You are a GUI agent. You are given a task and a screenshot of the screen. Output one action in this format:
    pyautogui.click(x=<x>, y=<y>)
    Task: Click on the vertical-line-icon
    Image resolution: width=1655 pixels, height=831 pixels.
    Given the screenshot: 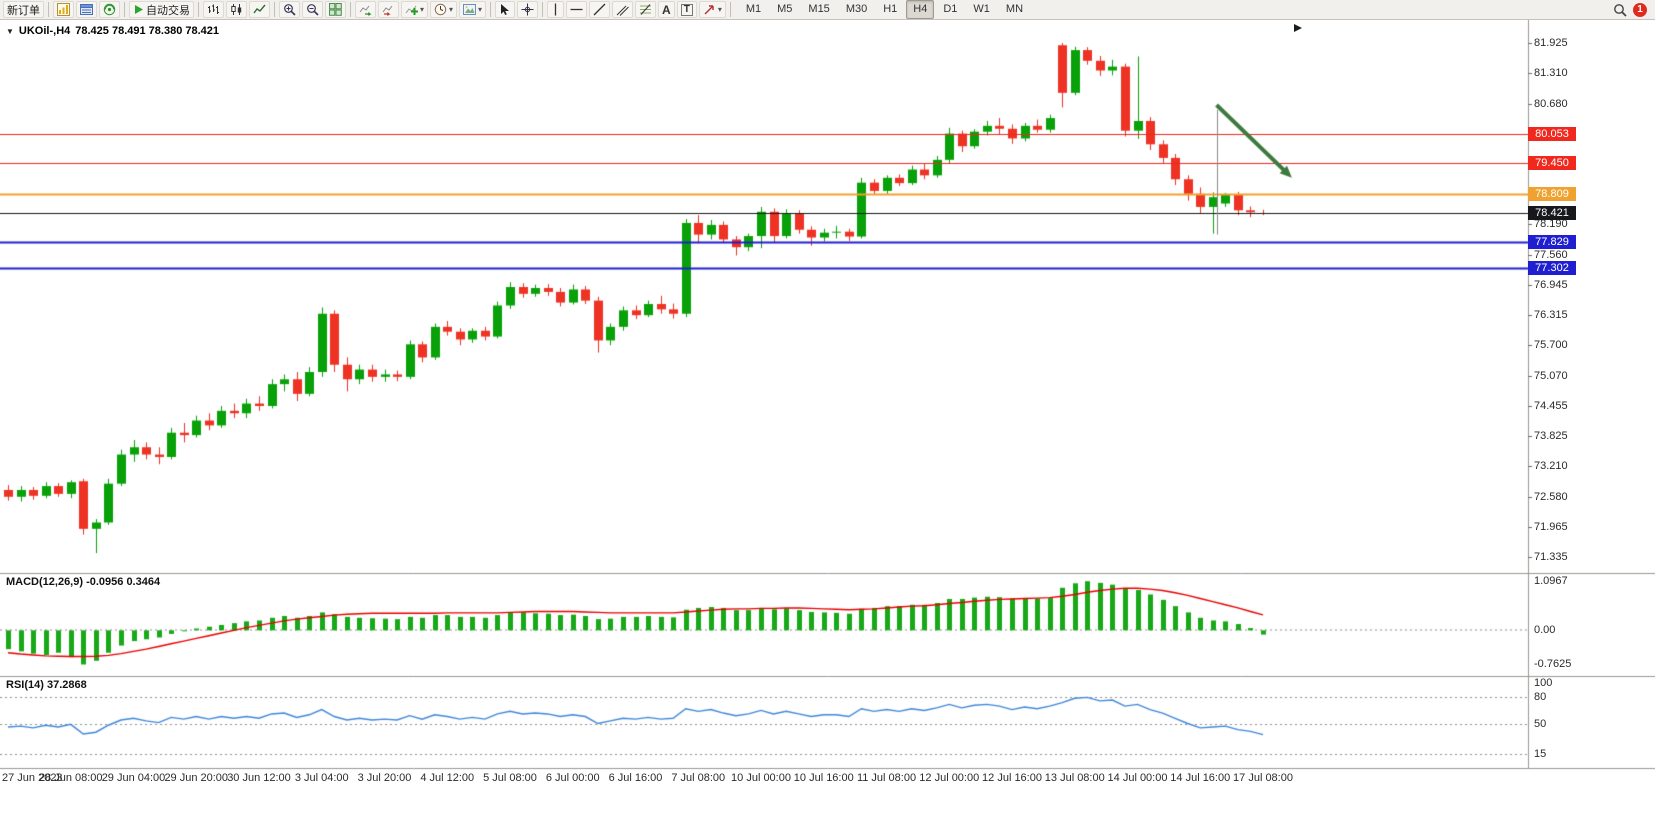 What is the action you would take?
    pyautogui.click(x=555, y=9)
    